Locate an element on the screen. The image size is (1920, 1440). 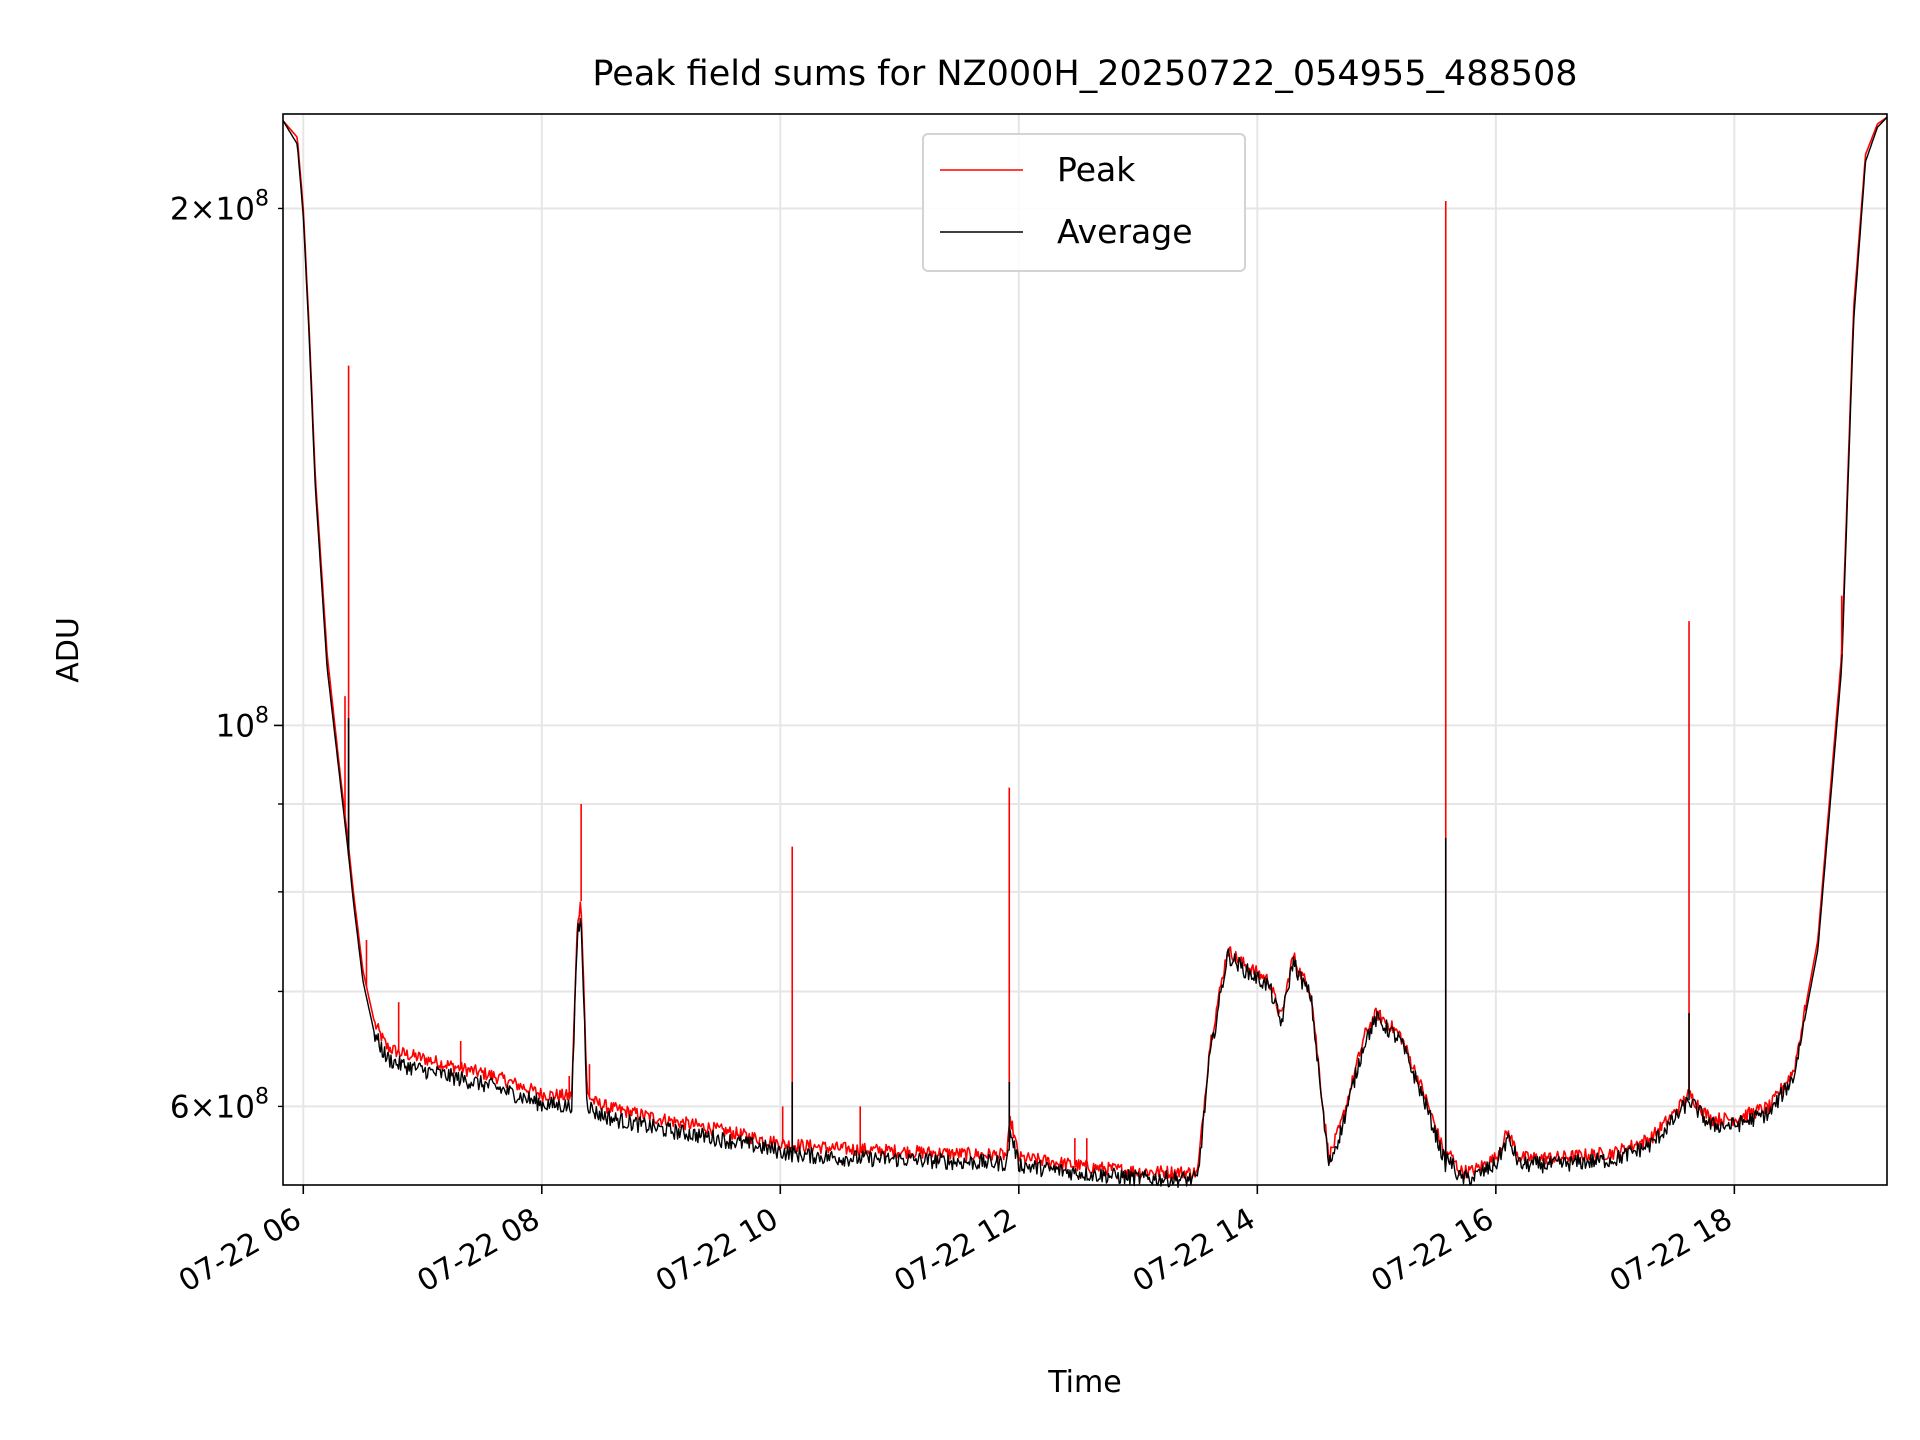
legend-peak-label: Peak is located at coordinates (1096, 169).